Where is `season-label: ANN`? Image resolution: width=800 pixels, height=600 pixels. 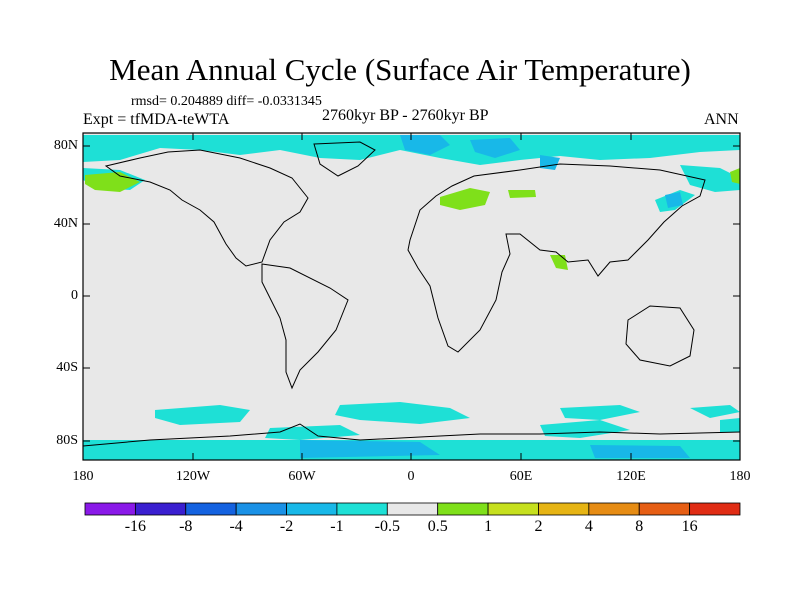
season-label: ANN is located at coordinates (721, 119).